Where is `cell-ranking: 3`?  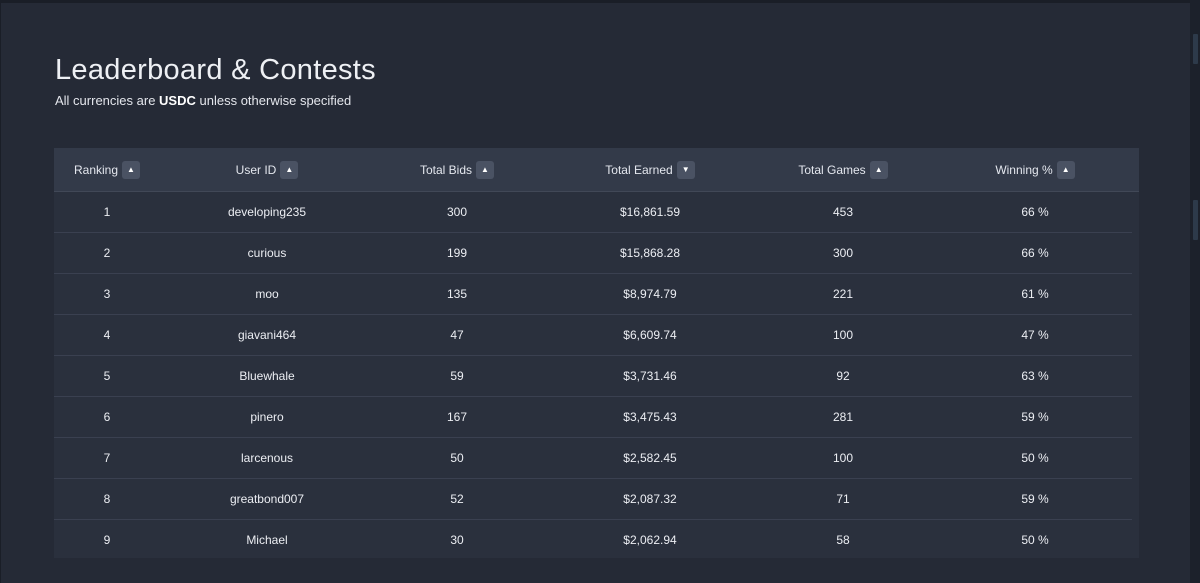
cell-ranking: 3 is located at coordinates (107, 294).